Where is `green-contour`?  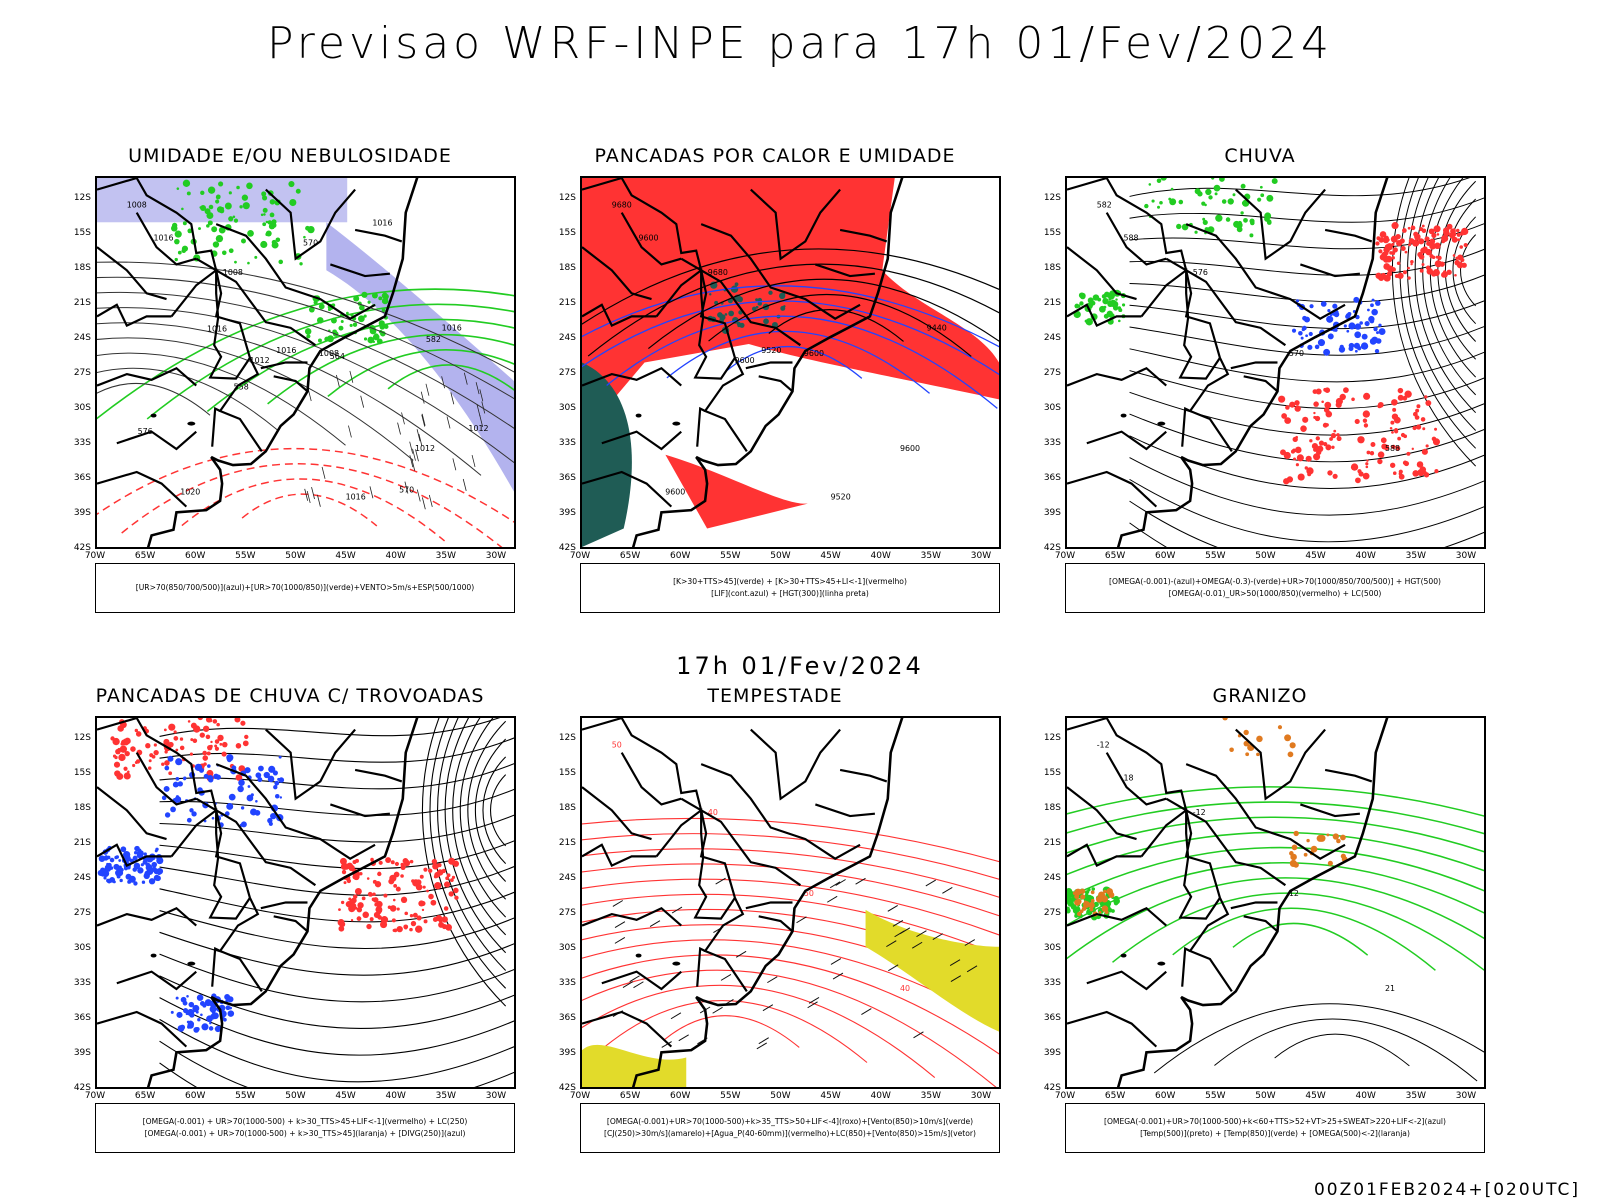 green-contour is located at coordinates (330, 361).